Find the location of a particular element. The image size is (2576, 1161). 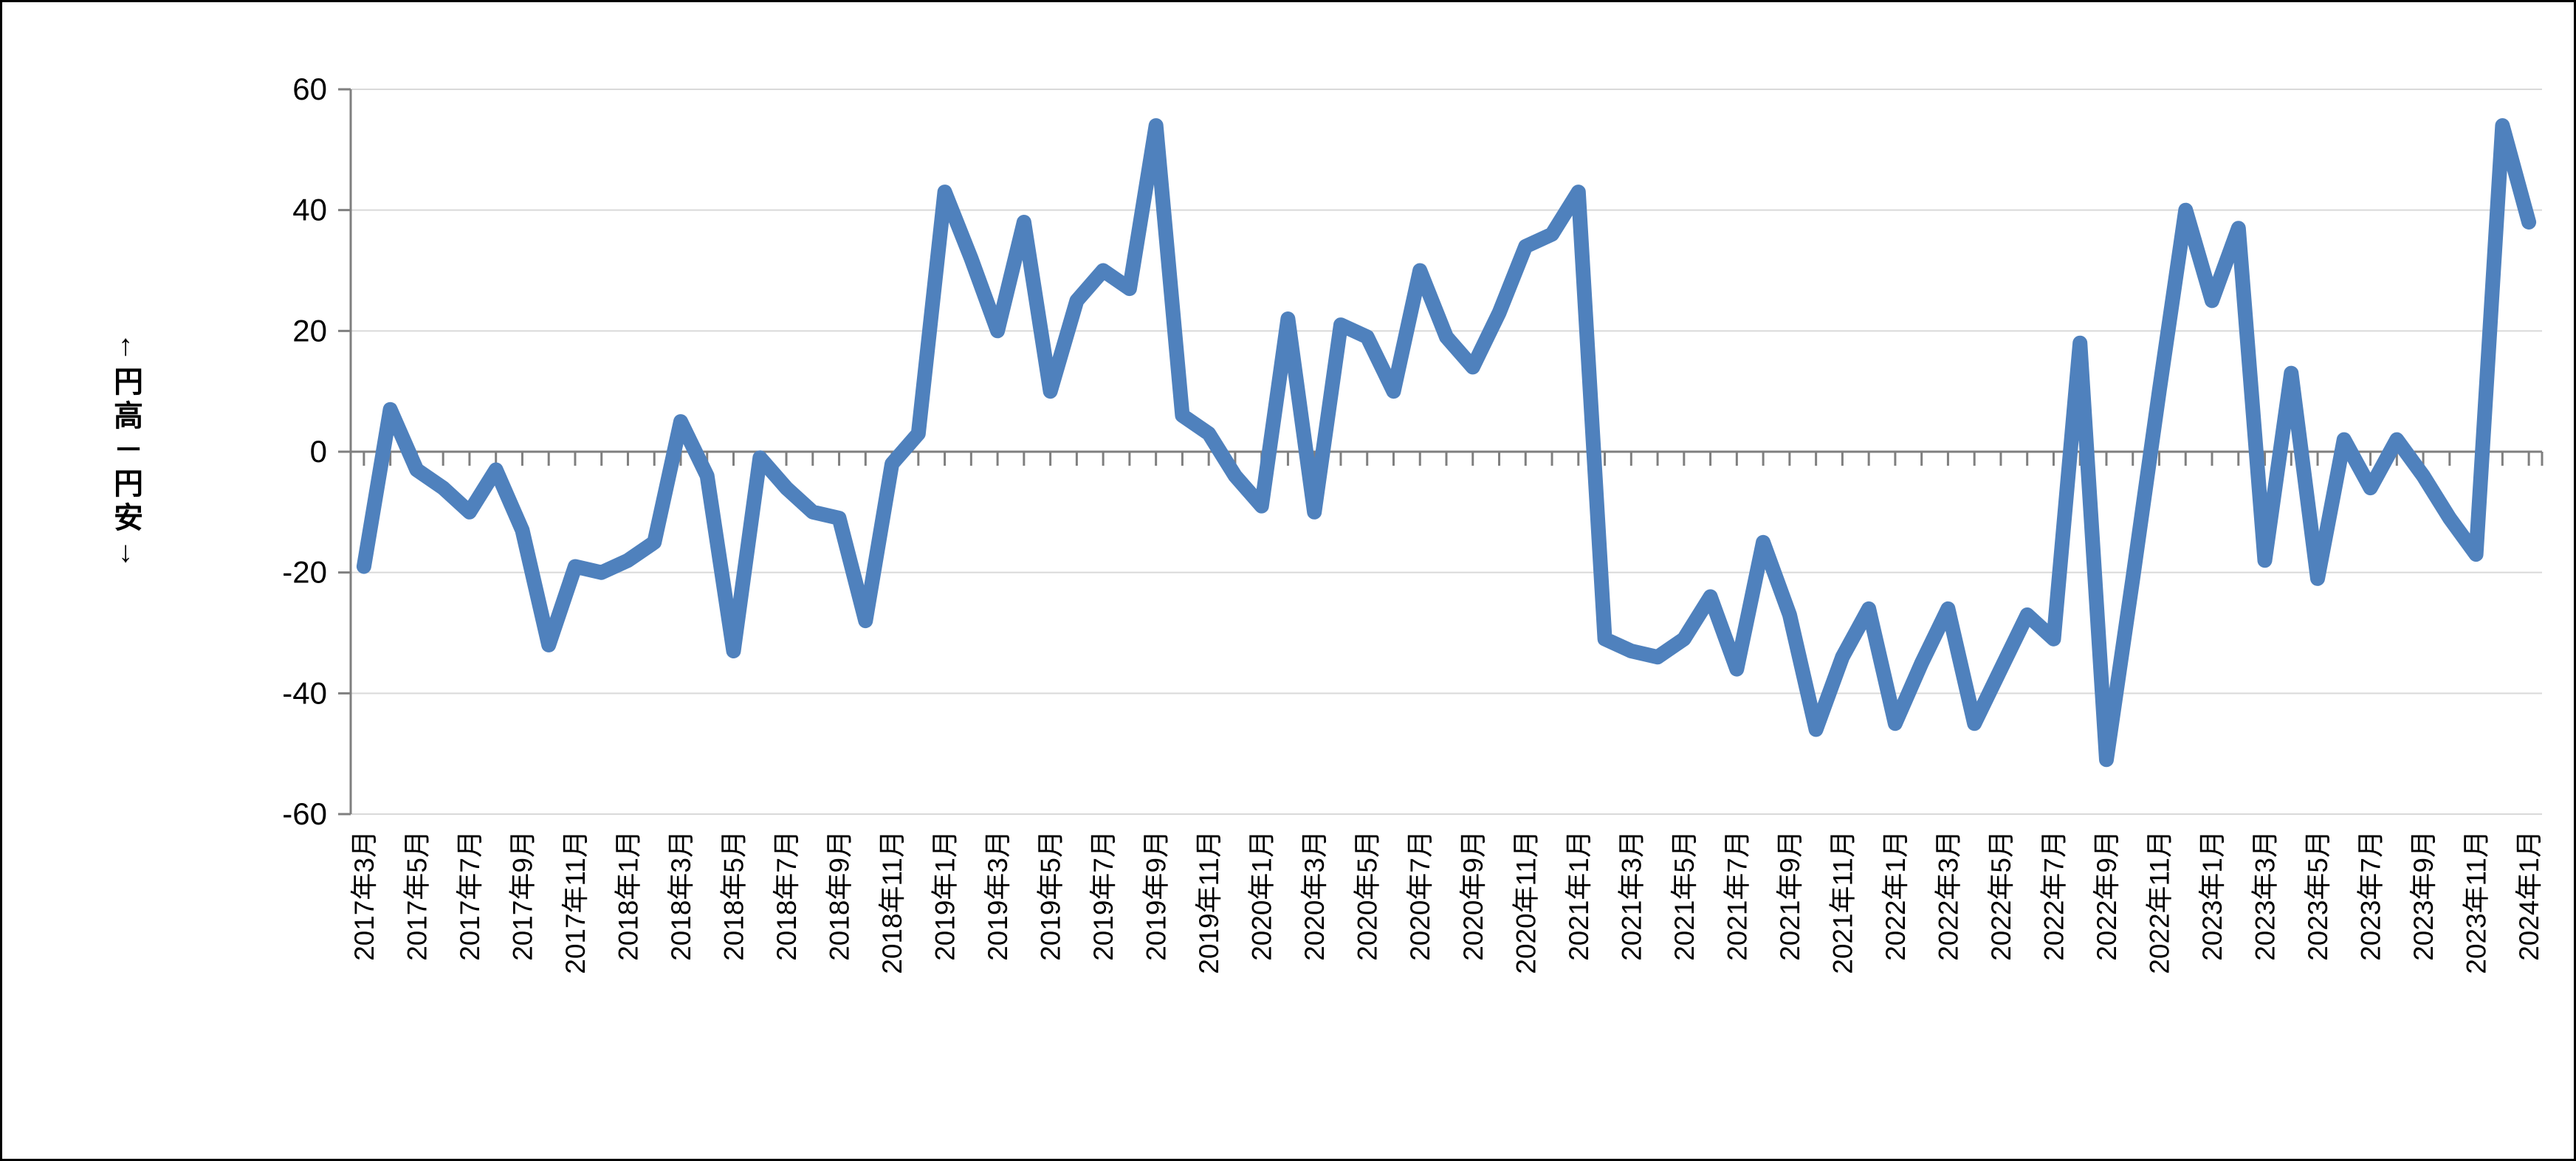

x-tick-label-2017年7月: 2017年7月 is located at coordinates (470, 895).